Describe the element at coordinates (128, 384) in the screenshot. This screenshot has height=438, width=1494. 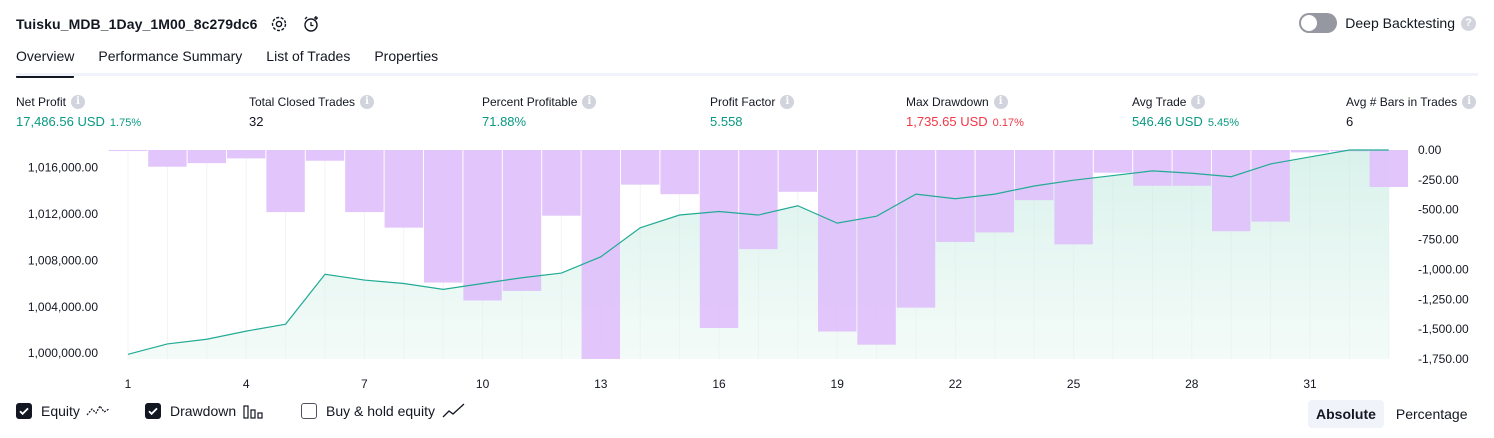
I see `x-tick-label: 1` at that location.